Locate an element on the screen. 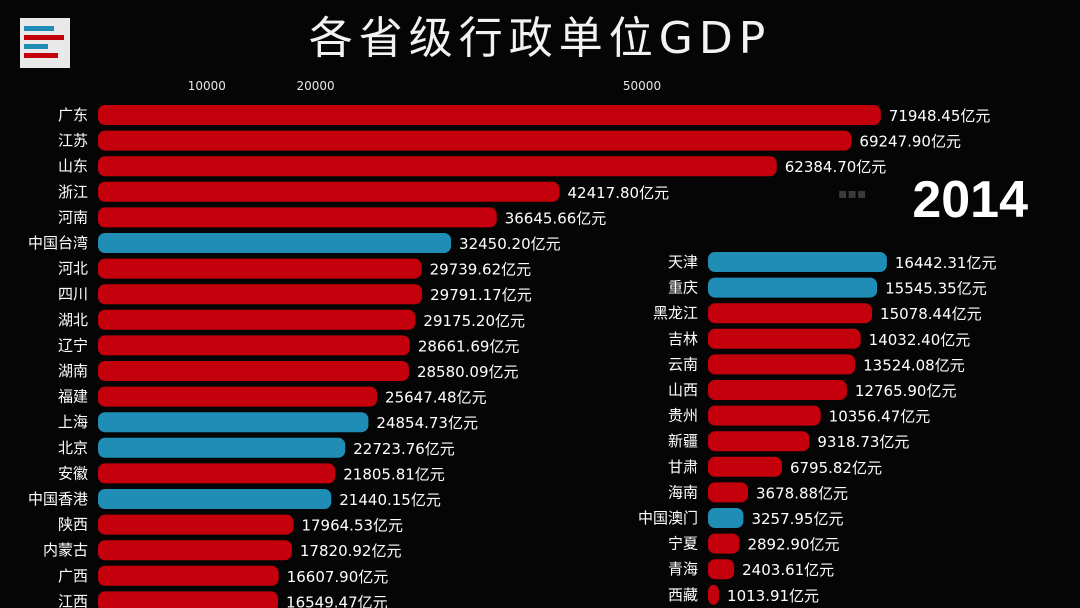  value-label: 62384.70亿元 is located at coordinates (836, 167).